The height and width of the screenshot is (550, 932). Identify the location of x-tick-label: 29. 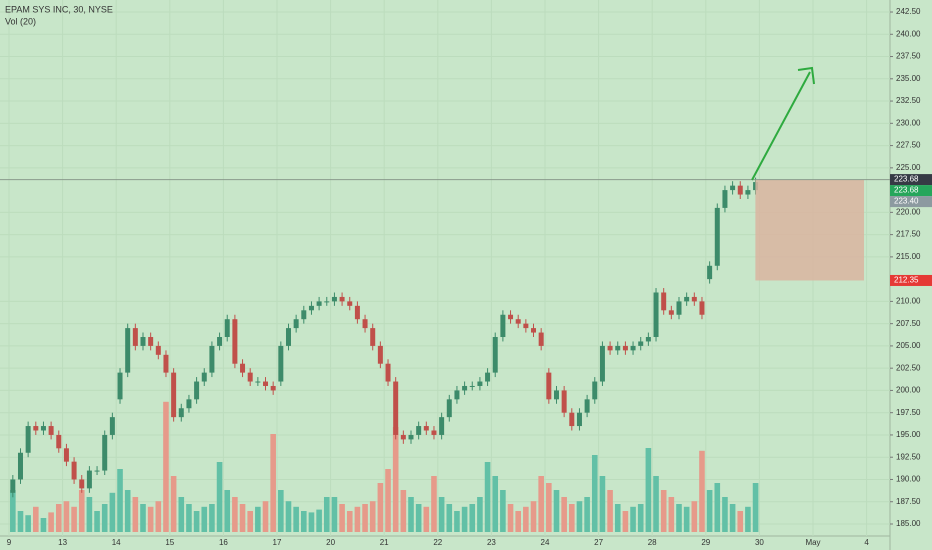
(705, 542).